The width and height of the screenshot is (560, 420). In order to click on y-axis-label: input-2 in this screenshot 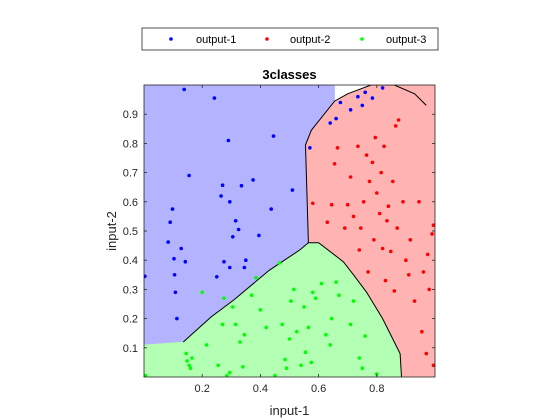, I will do `click(111, 231)`.